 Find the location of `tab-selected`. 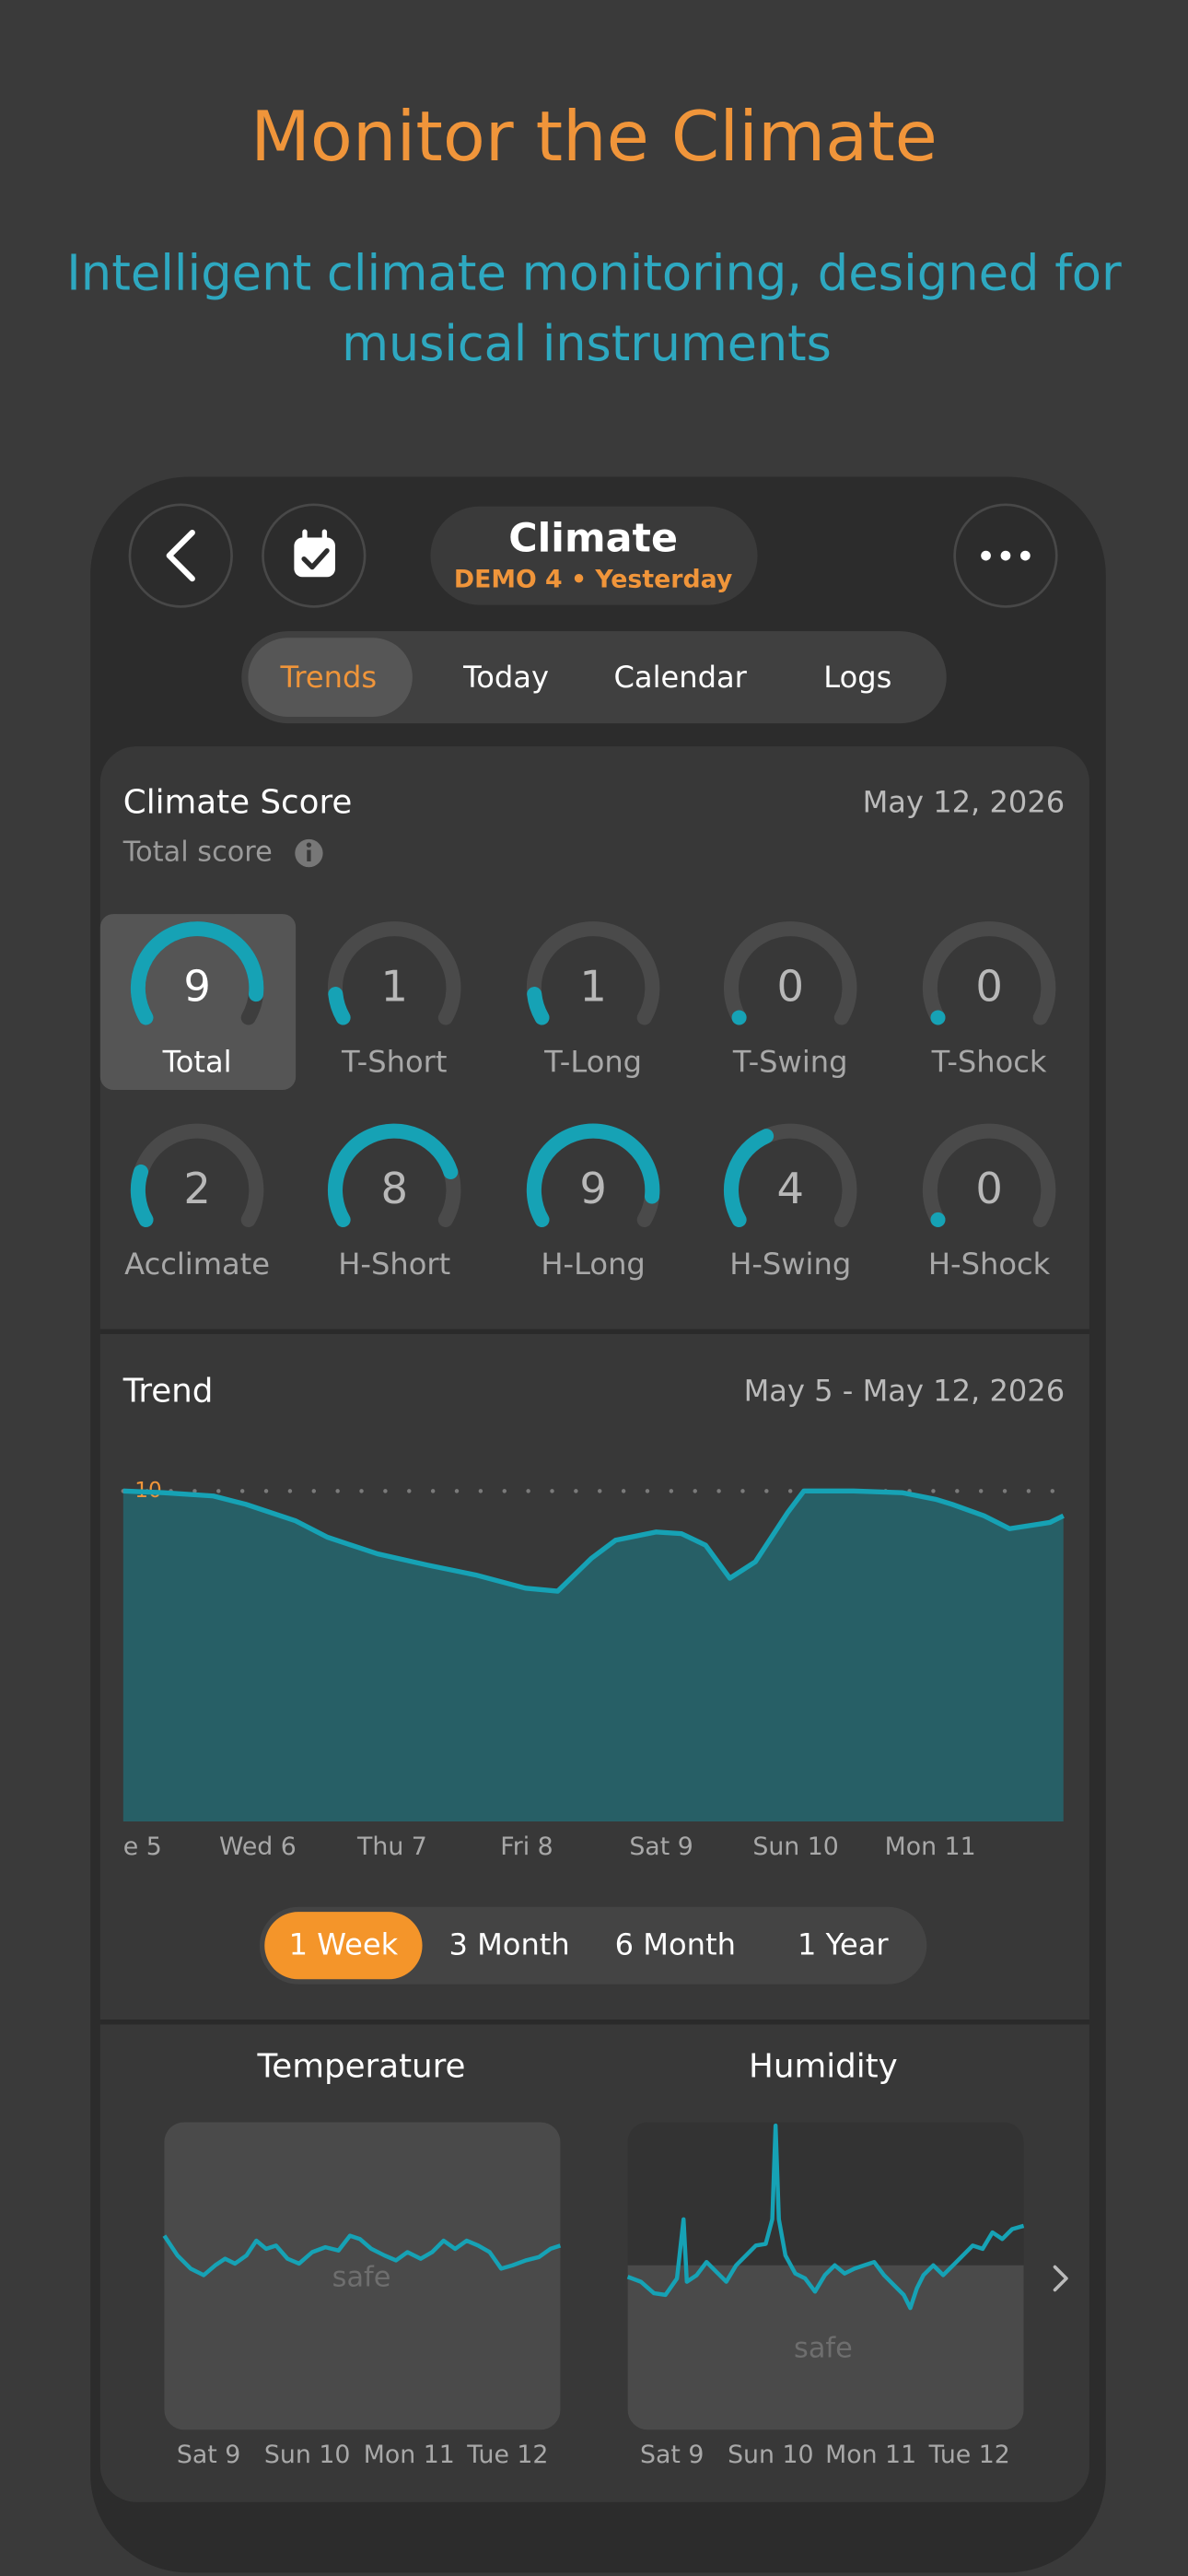

tab-selected is located at coordinates (330, 677).